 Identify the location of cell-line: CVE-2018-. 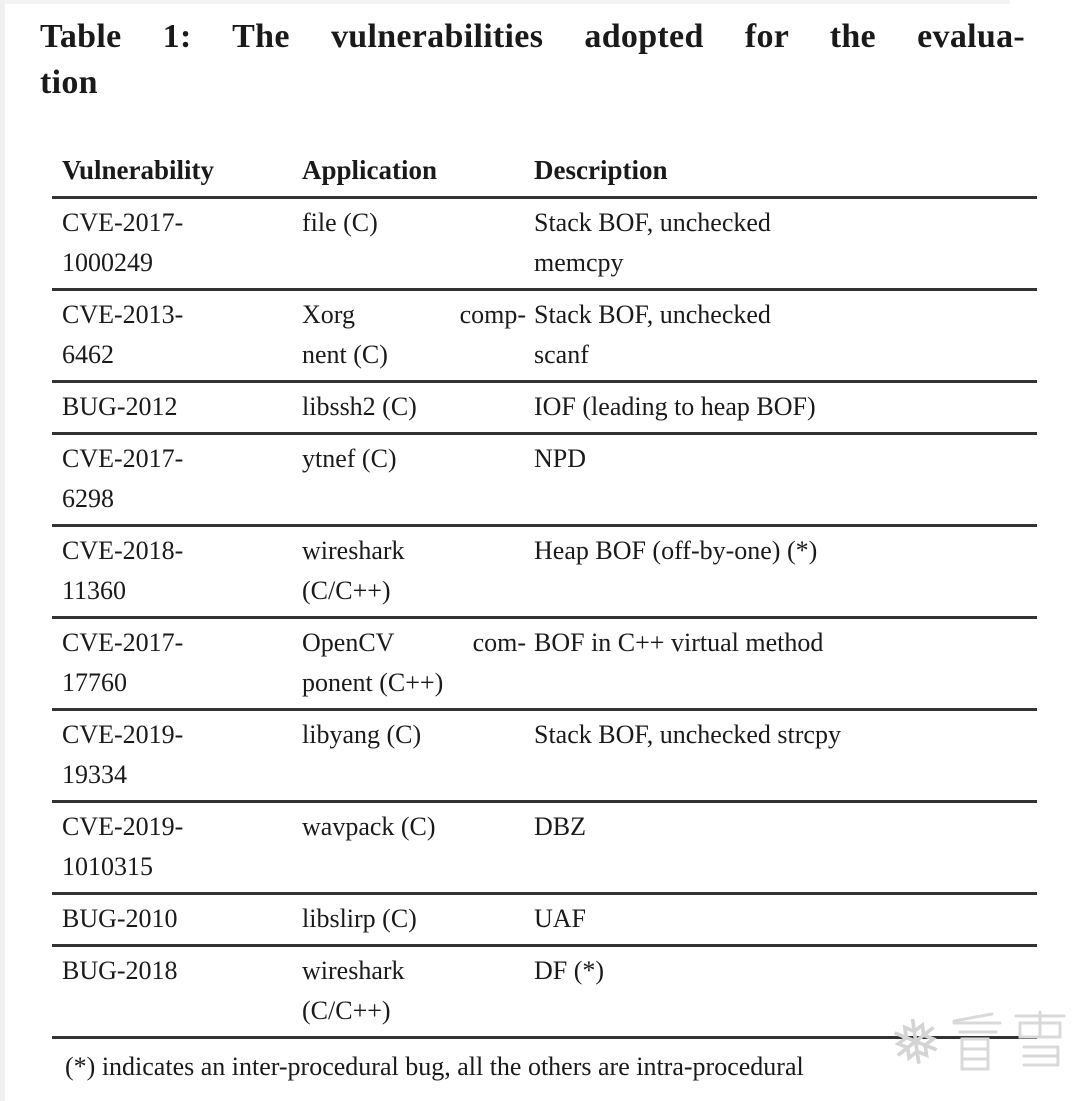
(123, 550).